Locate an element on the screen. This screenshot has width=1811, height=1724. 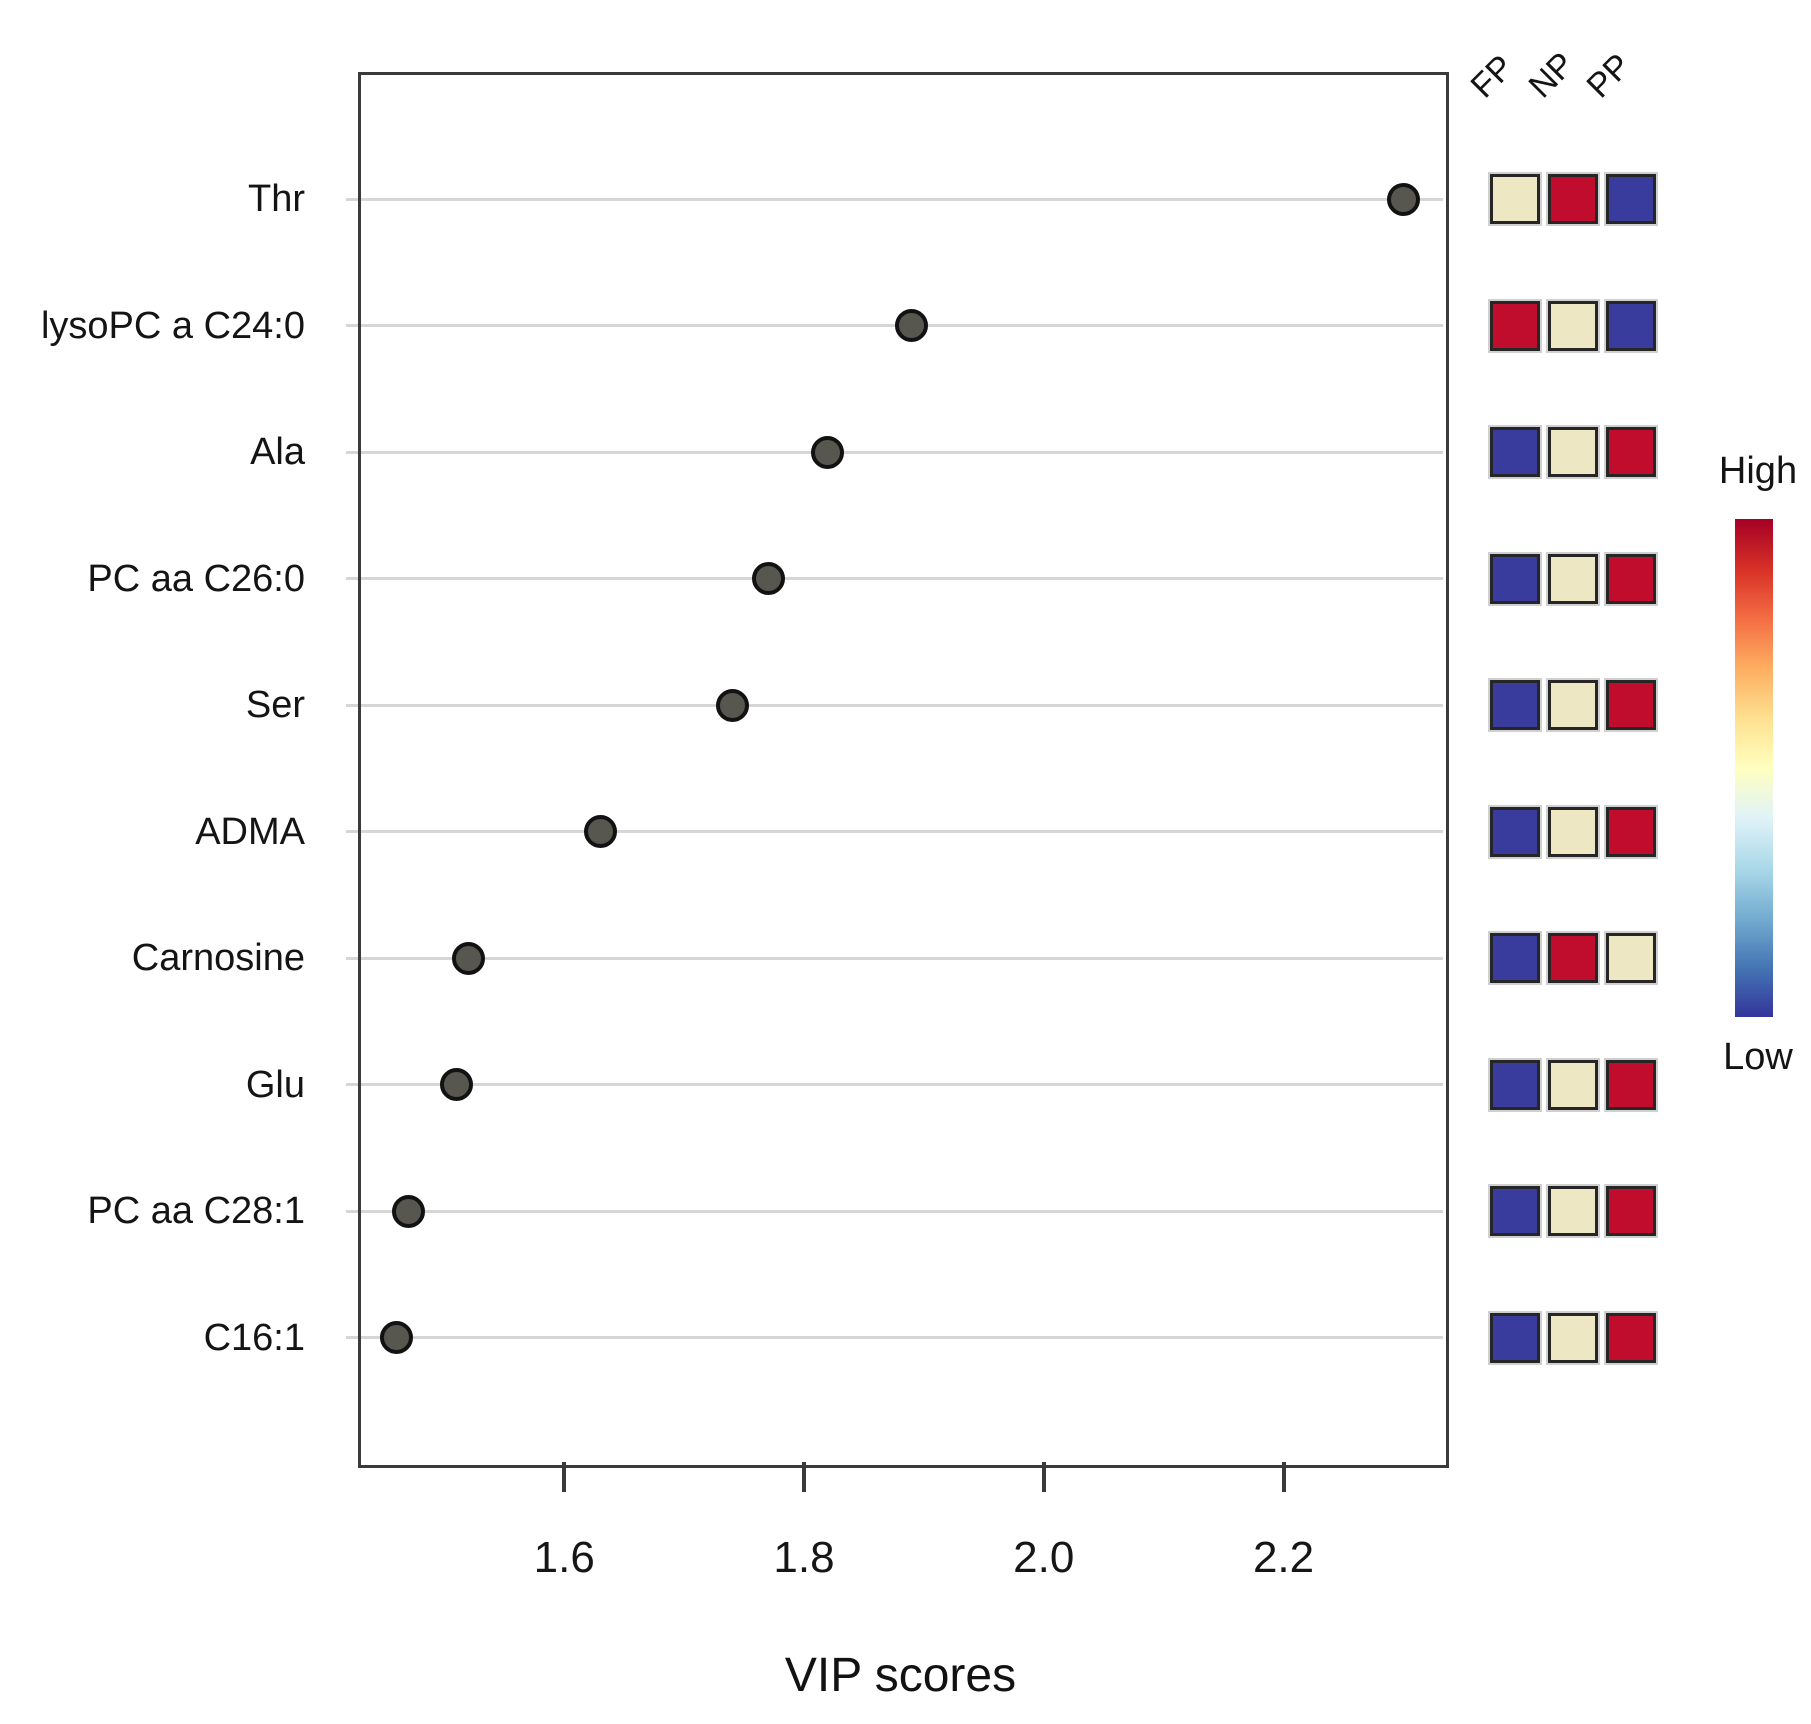
heatmap-column-label: FP is located at coordinates (1492, 76).